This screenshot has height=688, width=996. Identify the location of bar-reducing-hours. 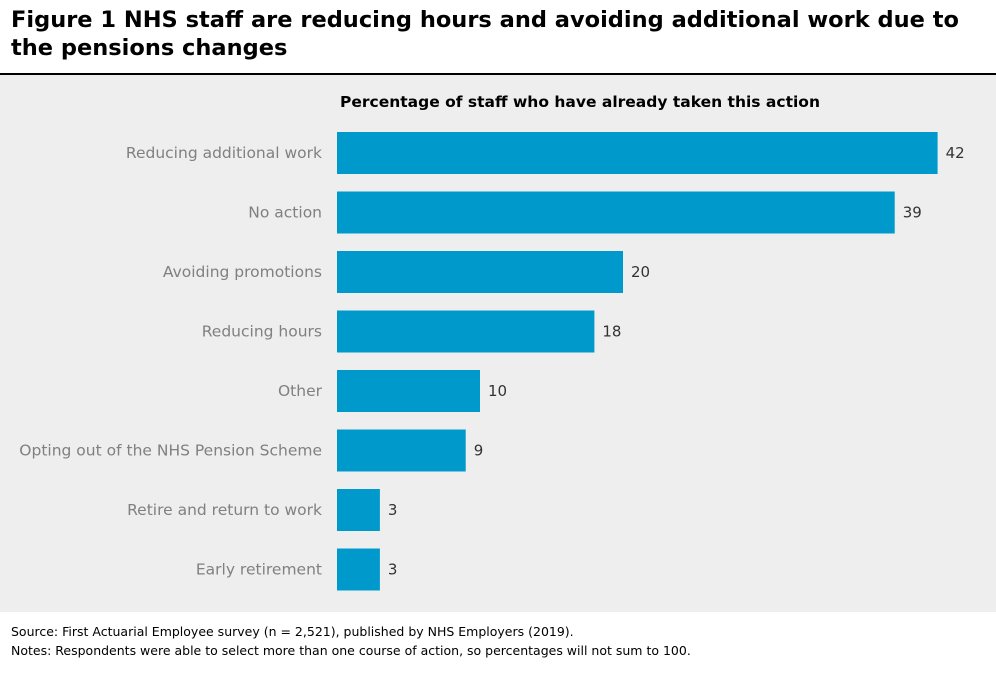
(466, 331).